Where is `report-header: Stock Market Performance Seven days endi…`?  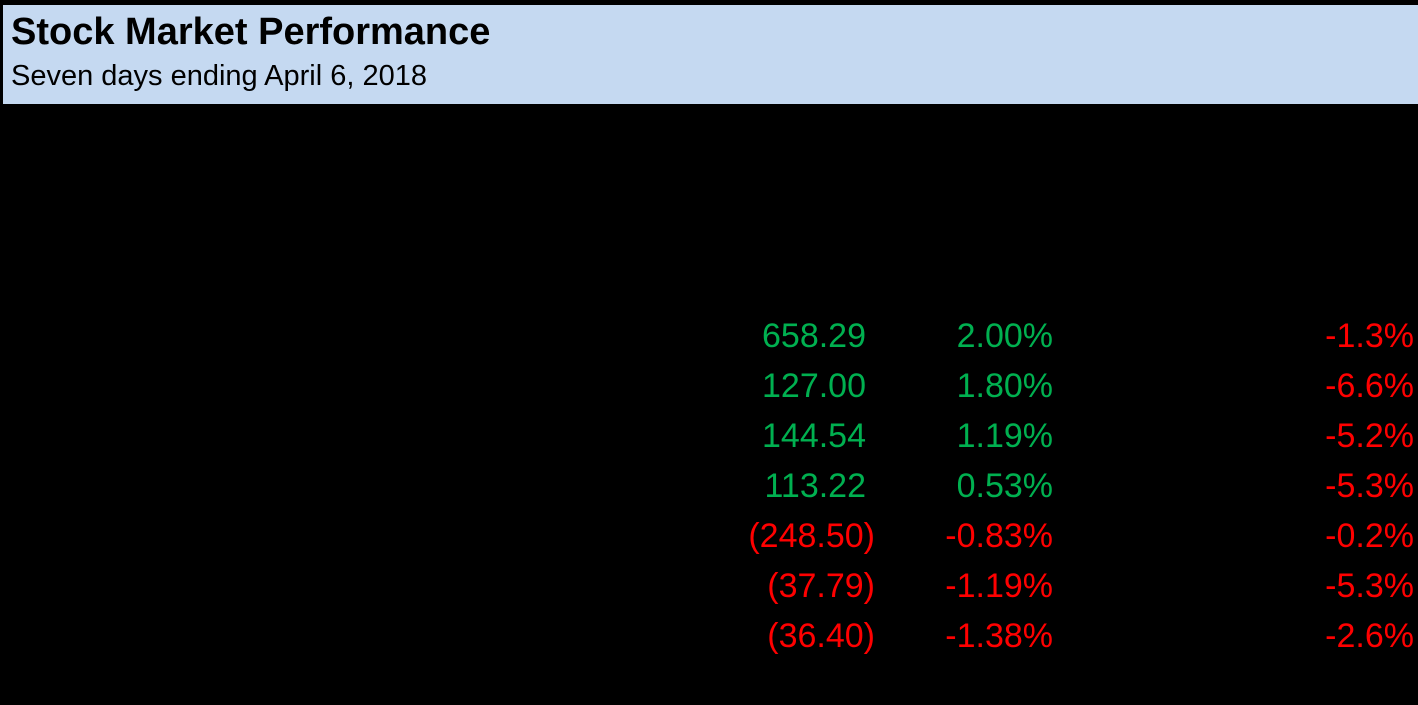 report-header: Stock Market Performance Seven days endi… is located at coordinates (709, 52).